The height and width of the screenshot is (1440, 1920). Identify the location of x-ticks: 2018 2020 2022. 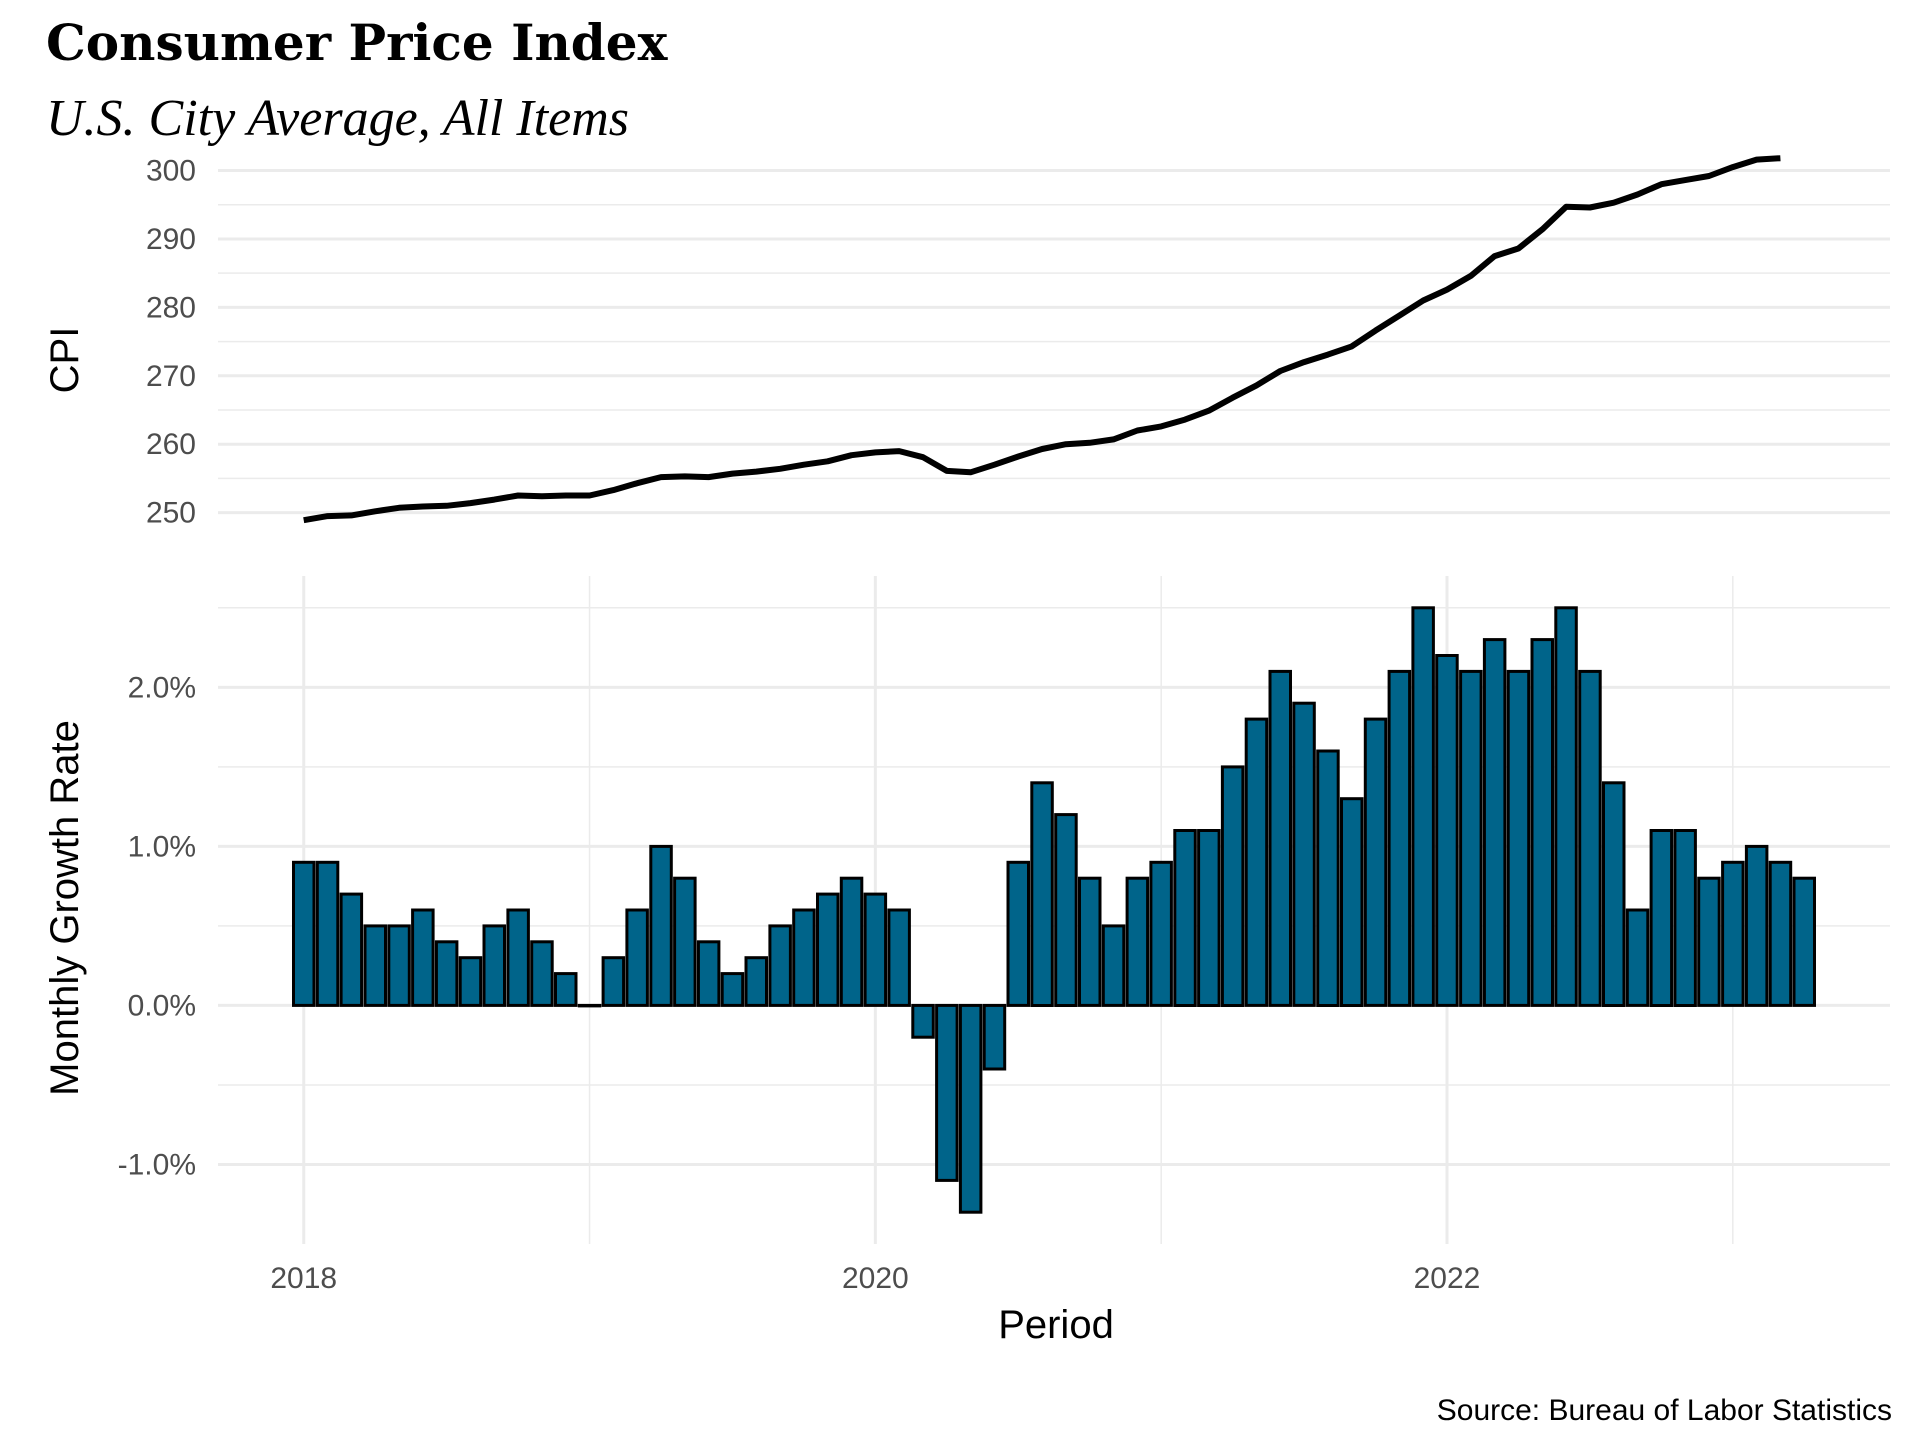
(875, 1278).